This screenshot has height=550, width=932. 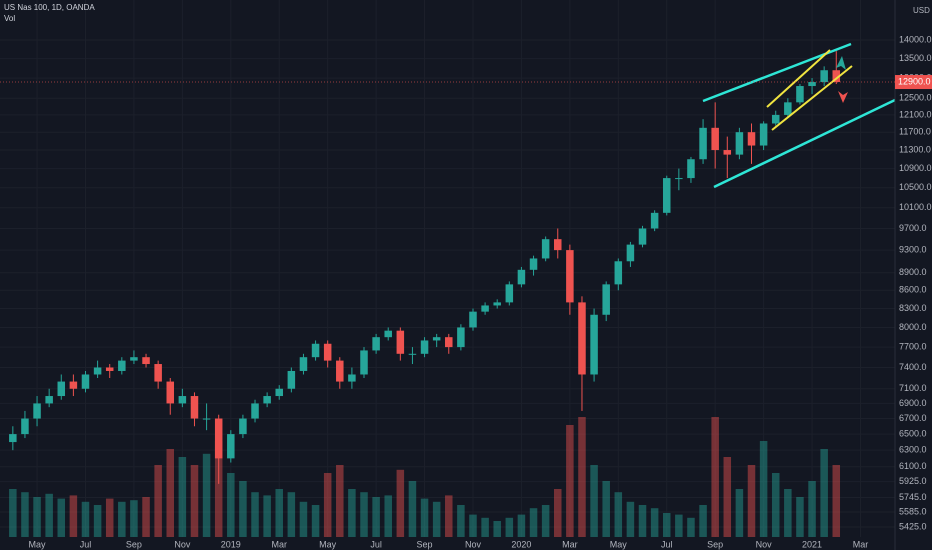 What do you see at coordinates (376, 544) in the screenshot?
I see `x-tick-label: Jul` at bounding box center [376, 544].